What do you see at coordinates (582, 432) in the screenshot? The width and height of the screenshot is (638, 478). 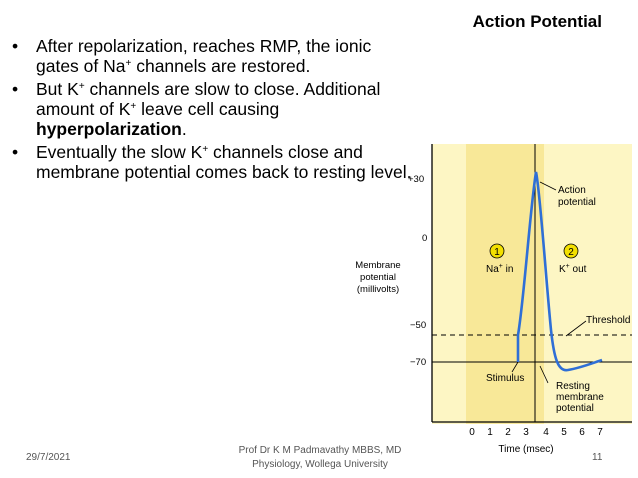 I see `x-tick-label: 6` at bounding box center [582, 432].